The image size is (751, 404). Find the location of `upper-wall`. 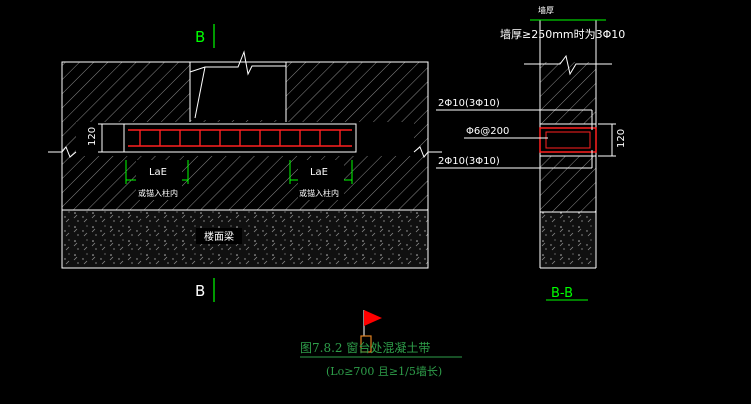

upper-wall is located at coordinates (568, 93).